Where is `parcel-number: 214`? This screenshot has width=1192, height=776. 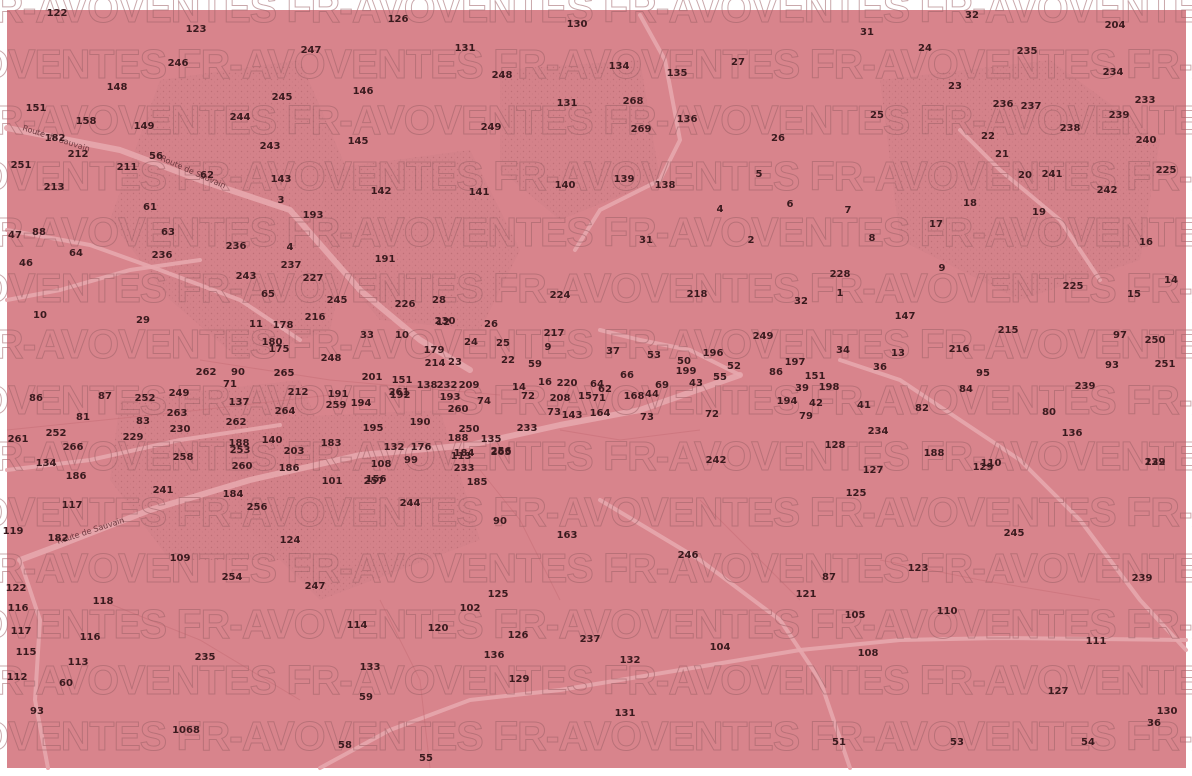 parcel-number: 214 is located at coordinates (435, 363).